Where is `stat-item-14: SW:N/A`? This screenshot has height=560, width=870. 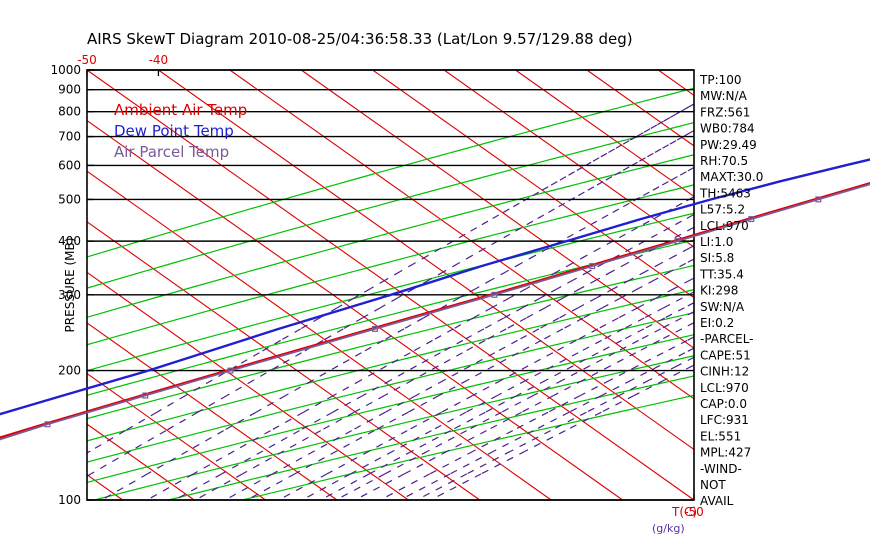 stat-item-14: SW:N/A is located at coordinates (722, 307).